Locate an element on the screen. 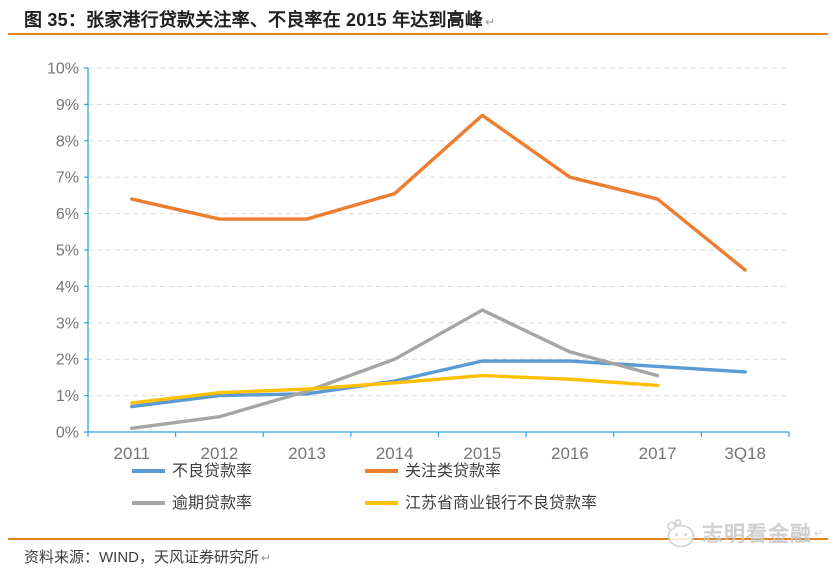  y-tick-label: 5% is located at coordinates (67, 251).